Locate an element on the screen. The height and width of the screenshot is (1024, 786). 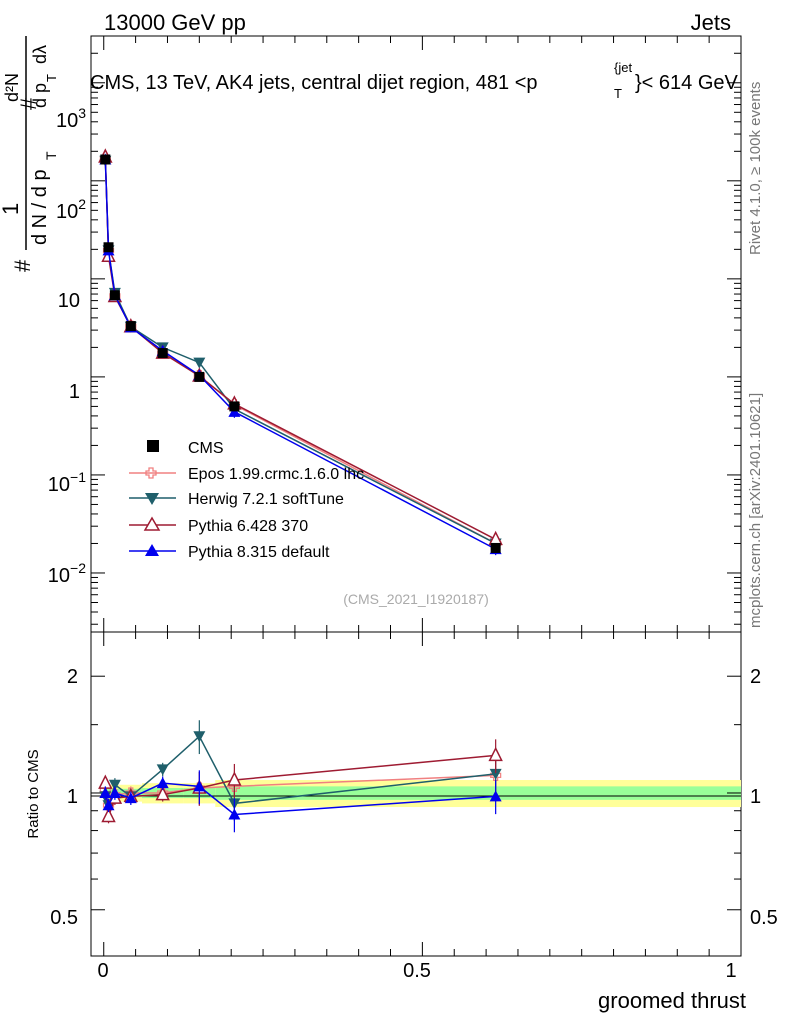
legend-label-pythia8: Pythia 8.315 default is located at coordinates (259, 552).